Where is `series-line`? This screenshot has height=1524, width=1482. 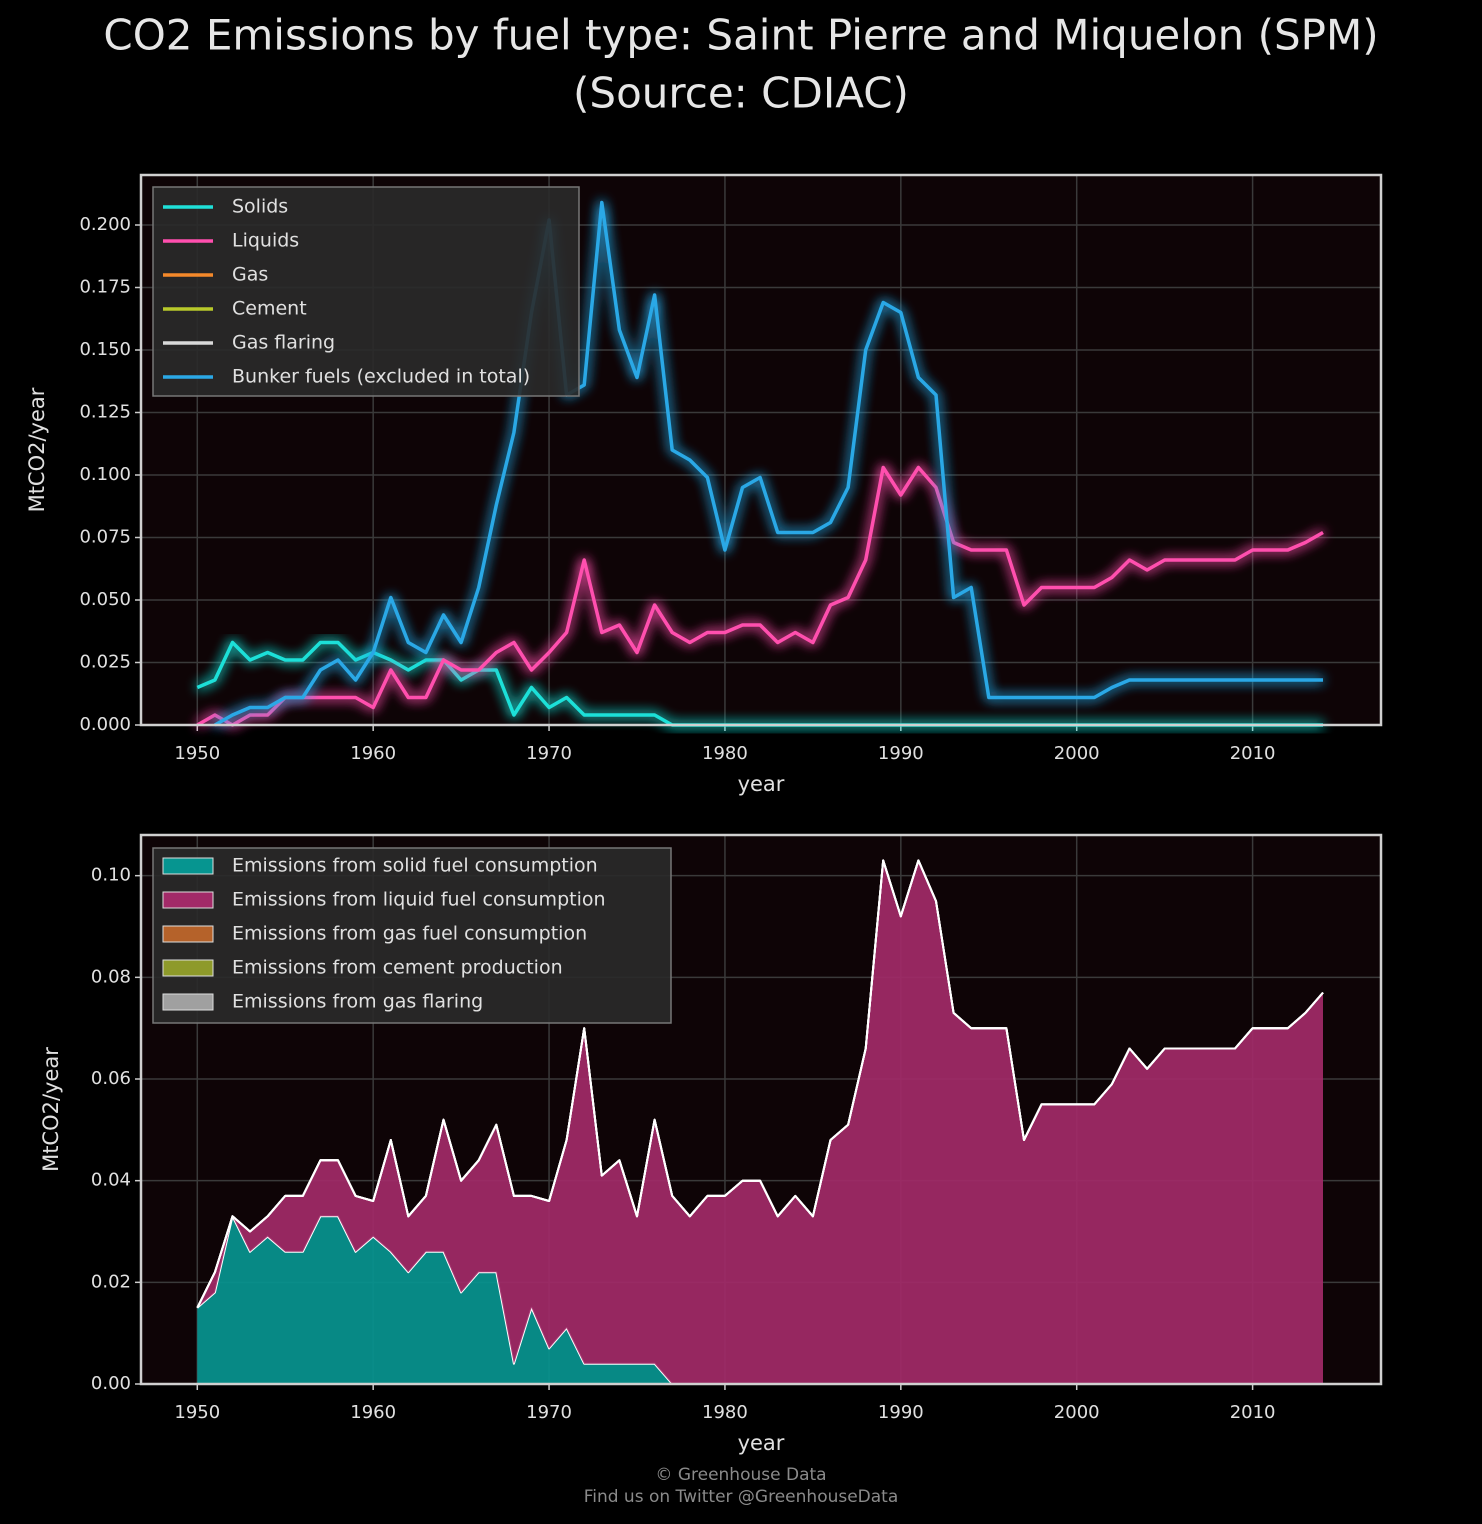 series-line is located at coordinates (760, 596).